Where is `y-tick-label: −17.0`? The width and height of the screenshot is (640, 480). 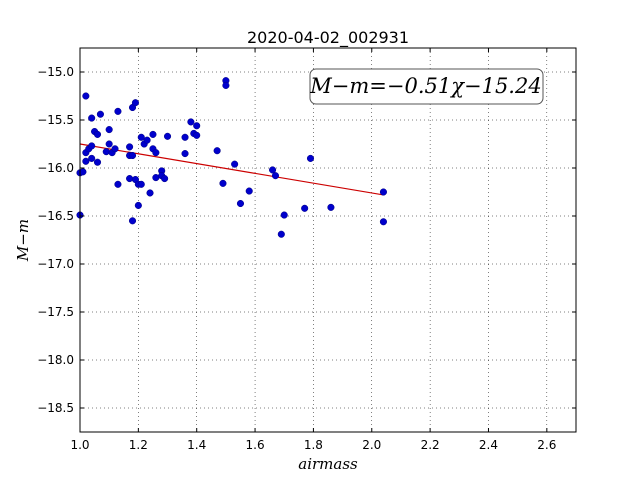
y-tick-label: −17.0 is located at coordinates (55, 264).